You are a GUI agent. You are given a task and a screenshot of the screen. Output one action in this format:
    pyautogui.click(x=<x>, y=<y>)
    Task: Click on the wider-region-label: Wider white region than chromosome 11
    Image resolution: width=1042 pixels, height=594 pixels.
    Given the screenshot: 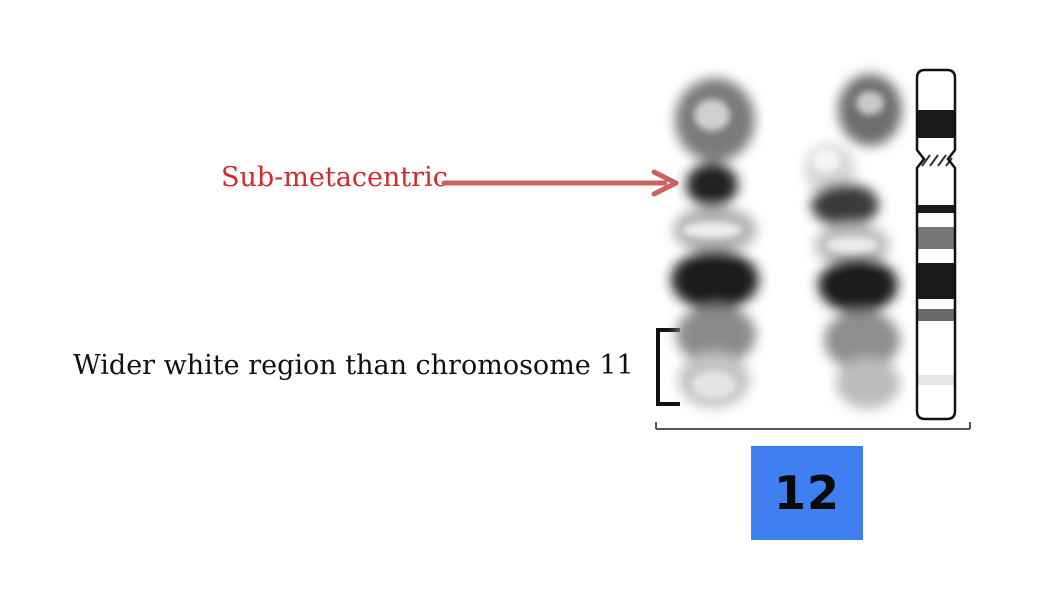 What is the action you would take?
    pyautogui.click(x=353, y=365)
    